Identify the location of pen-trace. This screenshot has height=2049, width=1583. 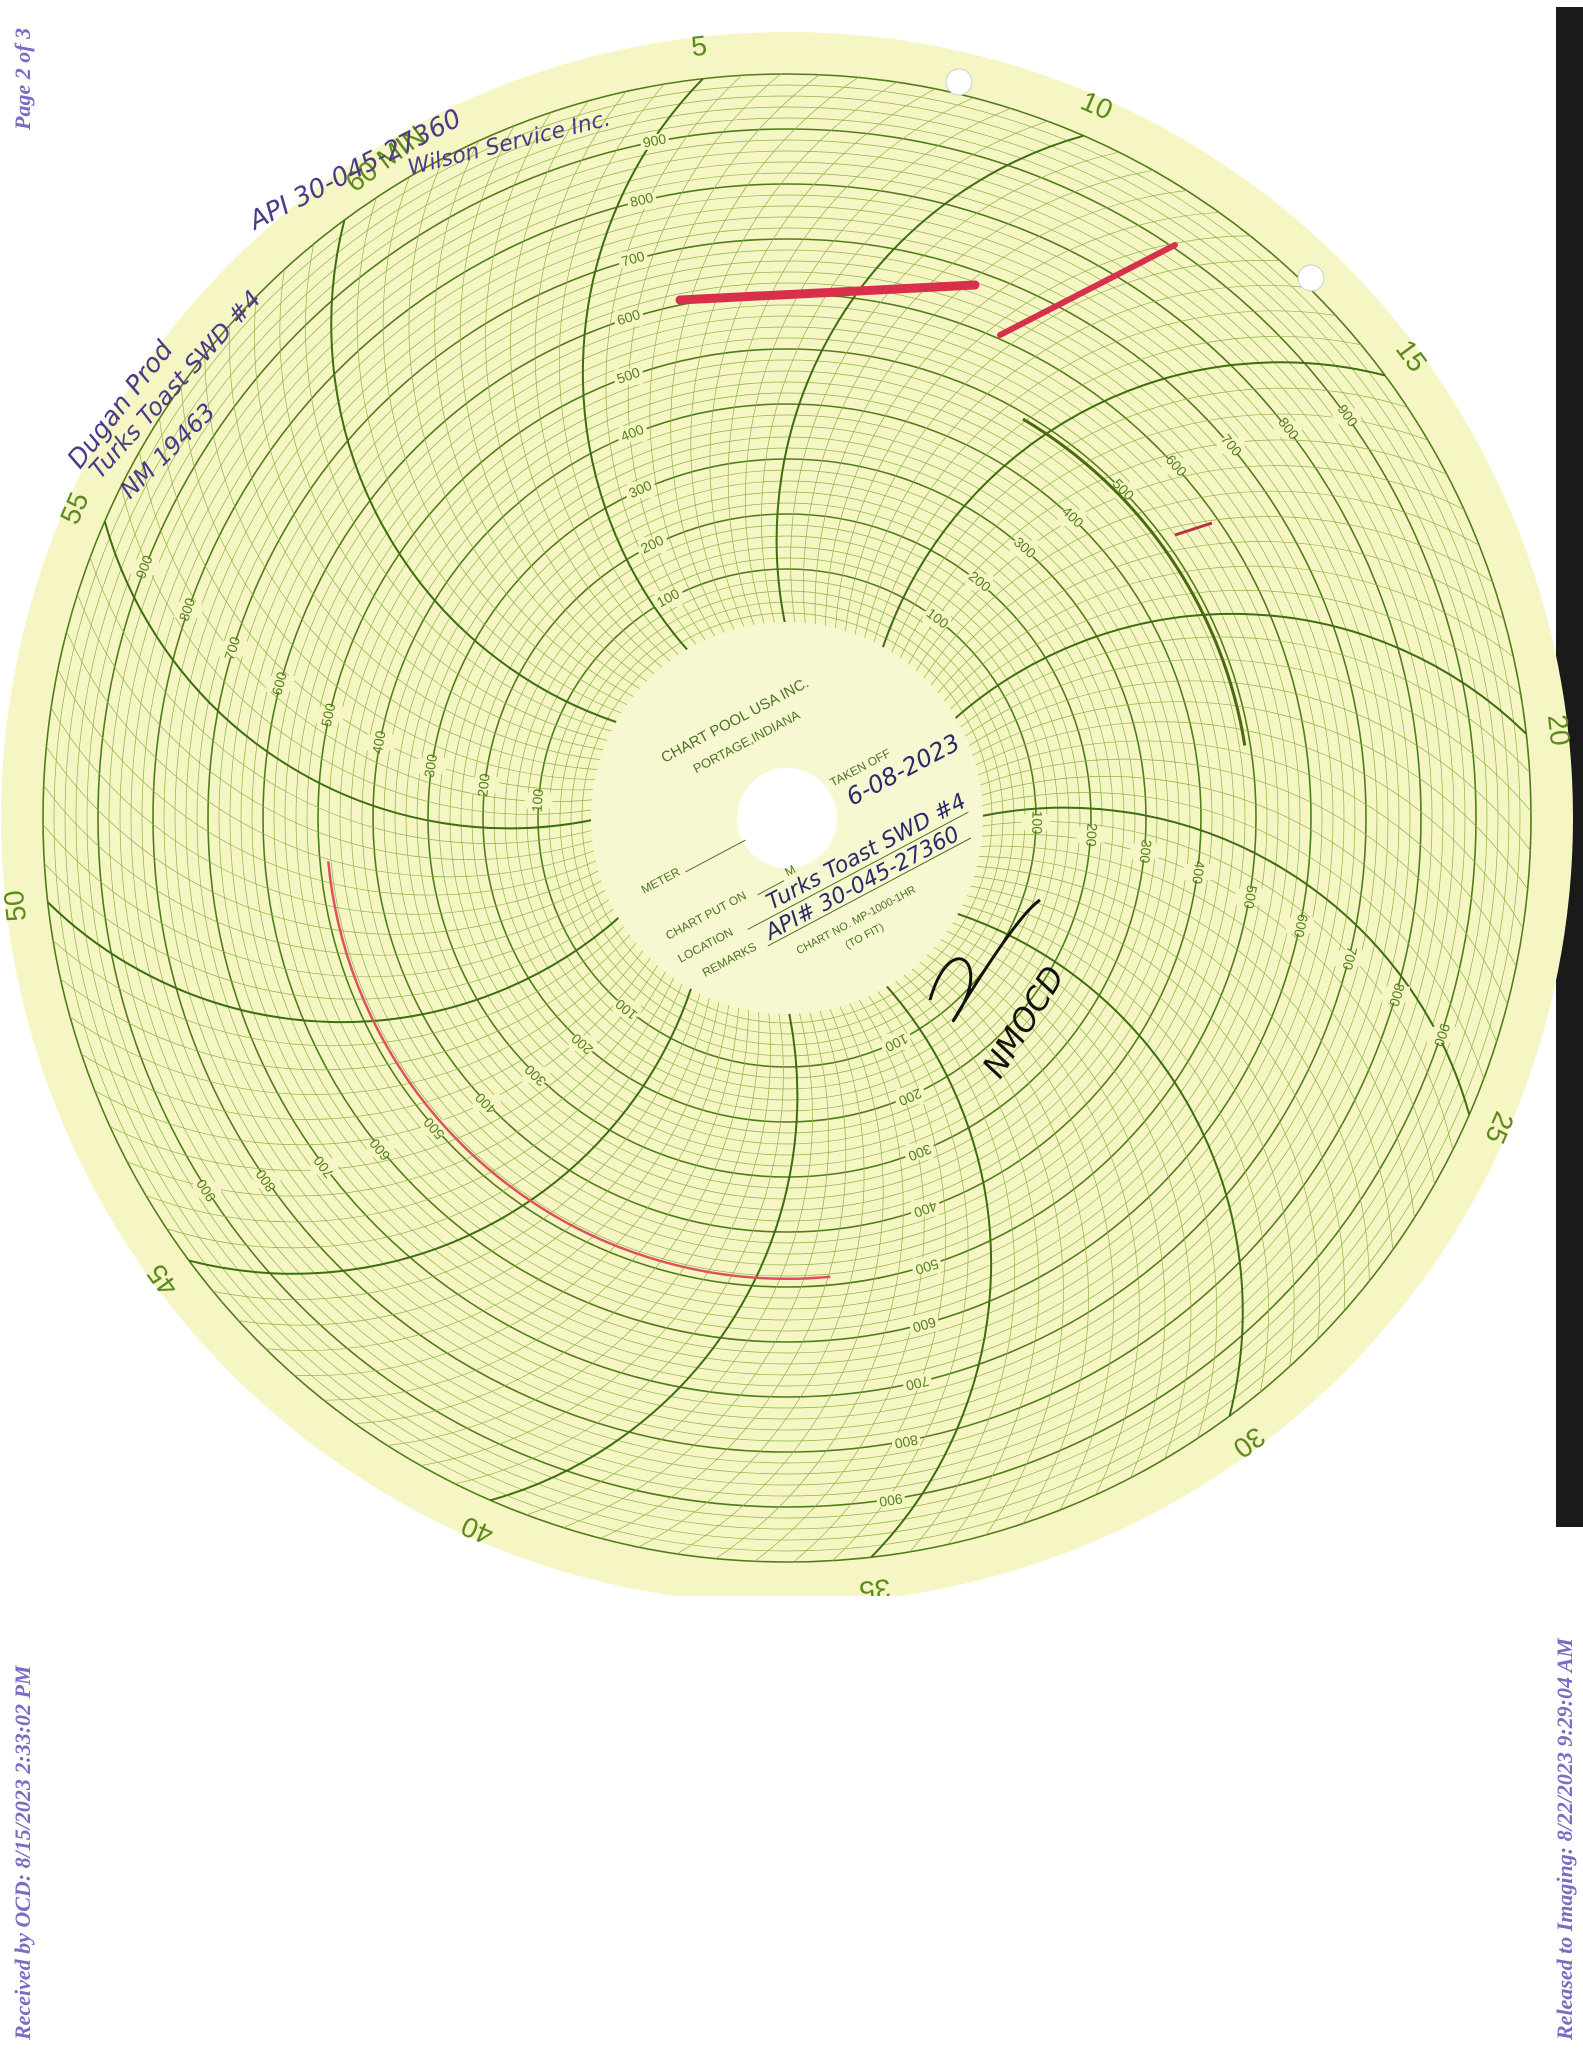
(1134, 581).